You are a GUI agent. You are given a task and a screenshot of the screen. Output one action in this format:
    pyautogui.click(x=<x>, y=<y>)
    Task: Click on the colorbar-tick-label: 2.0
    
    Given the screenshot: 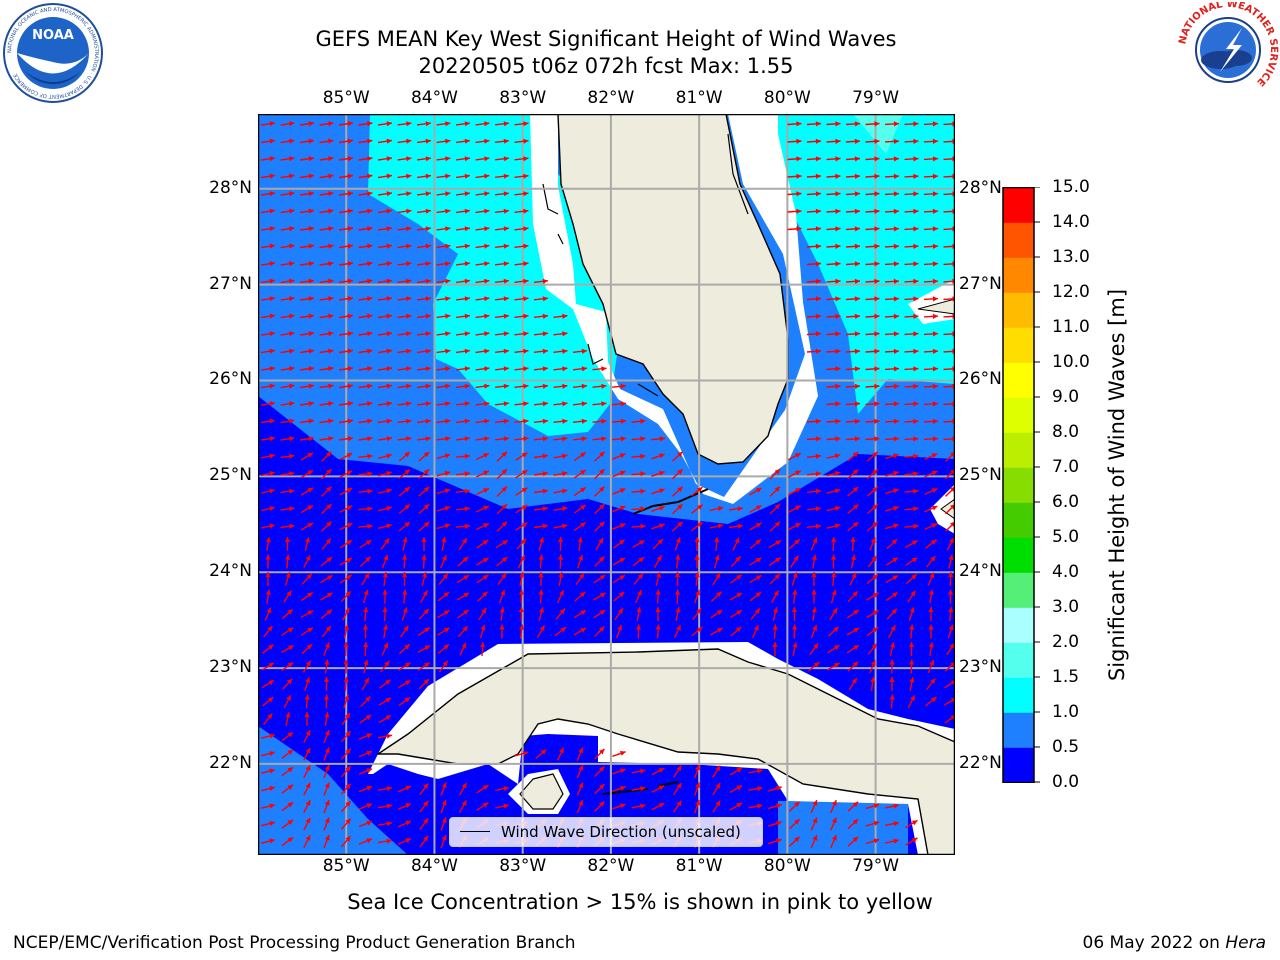 What is the action you would take?
    pyautogui.click(x=1066, y=642)
    